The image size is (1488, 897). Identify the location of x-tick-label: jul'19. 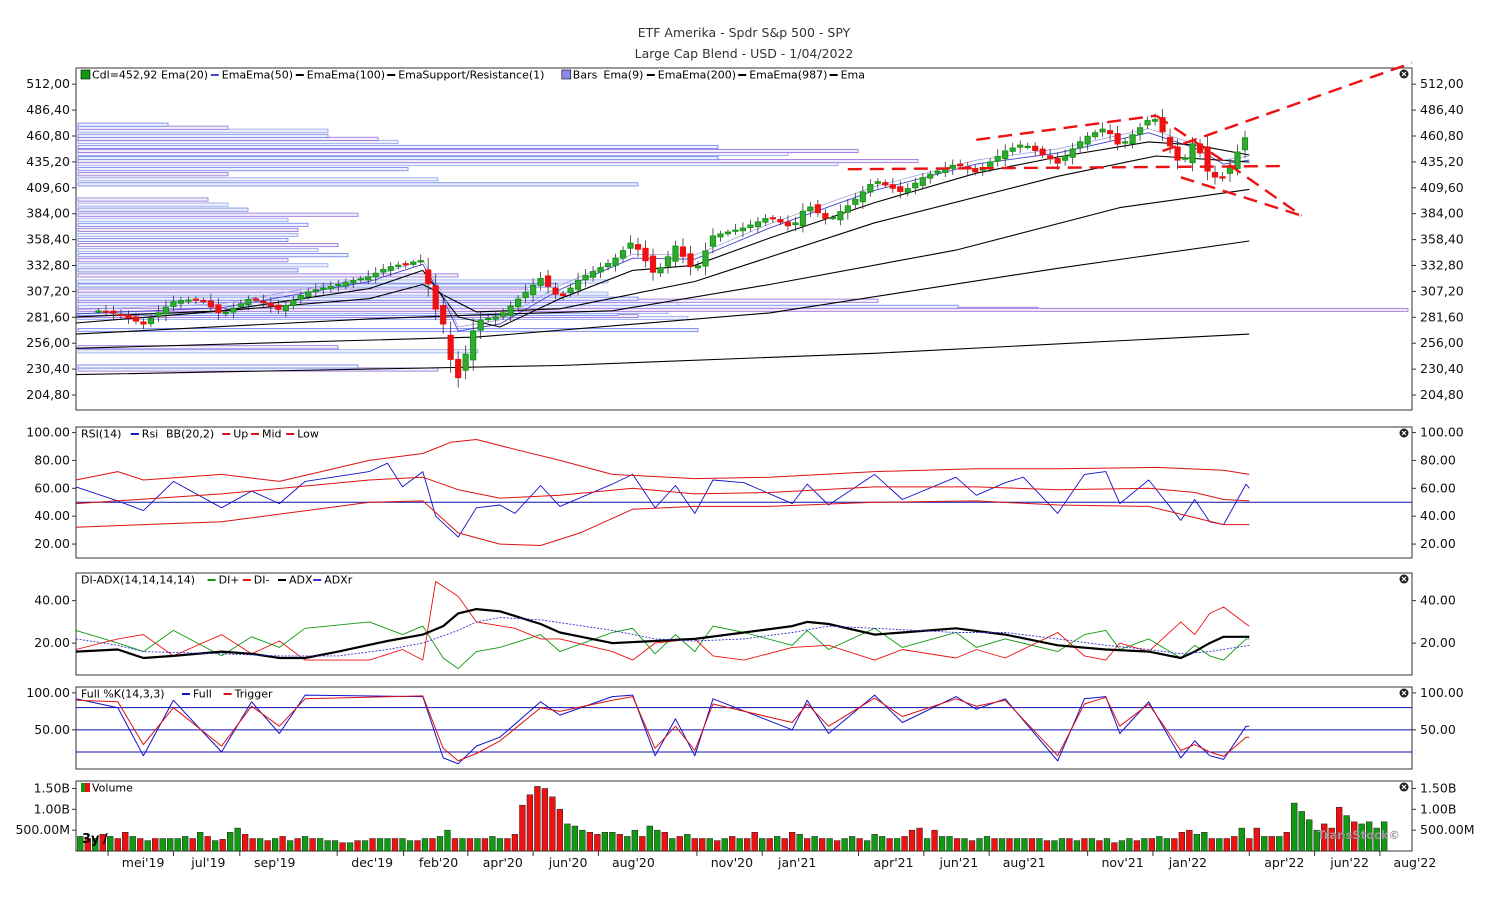
(207, 862).